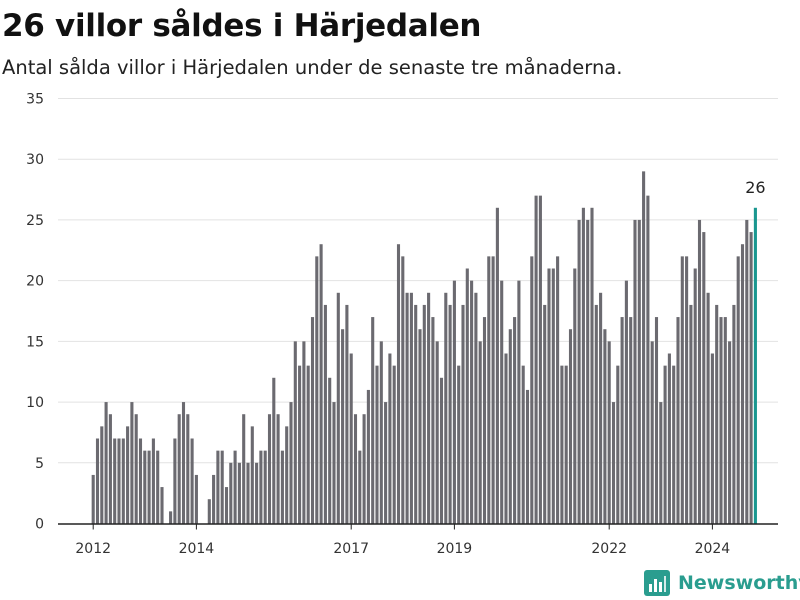 The image size is (800, 600). Describe the element at coordinates (609, 549) in the screenshot. I see `x-tick-label: 2022` at that location.